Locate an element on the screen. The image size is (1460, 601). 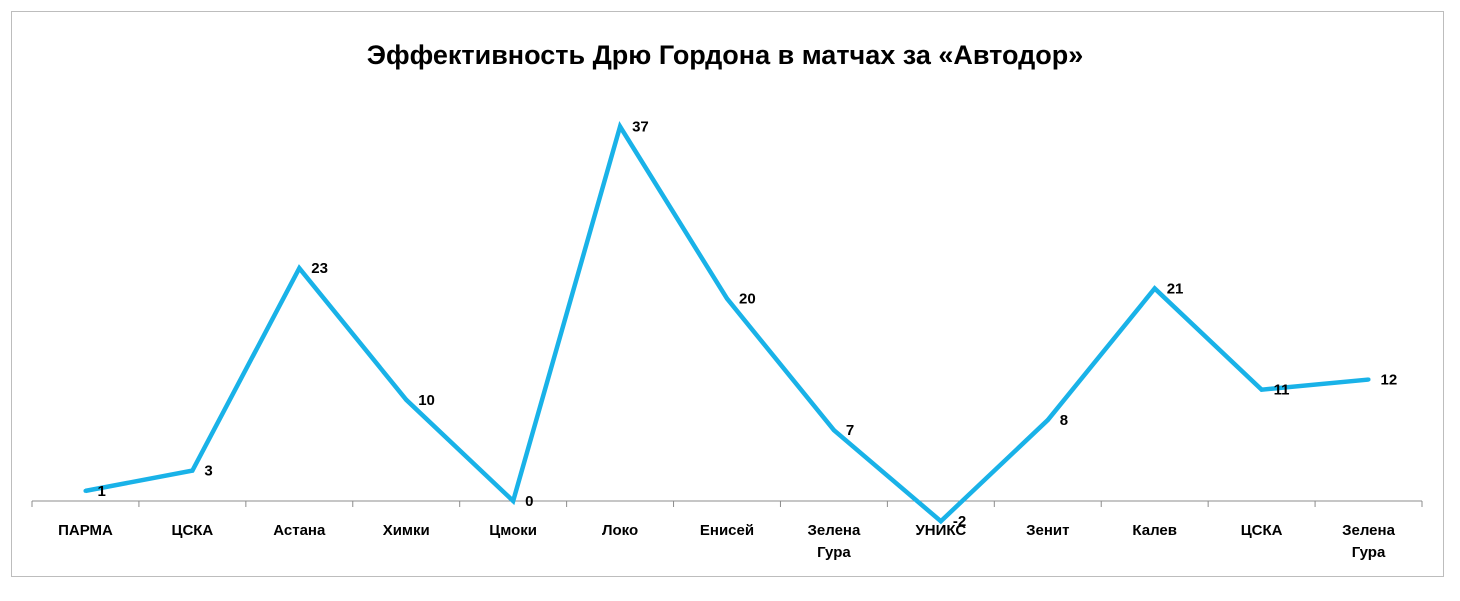
data-label: 3 is located at coordinates (208, 471).